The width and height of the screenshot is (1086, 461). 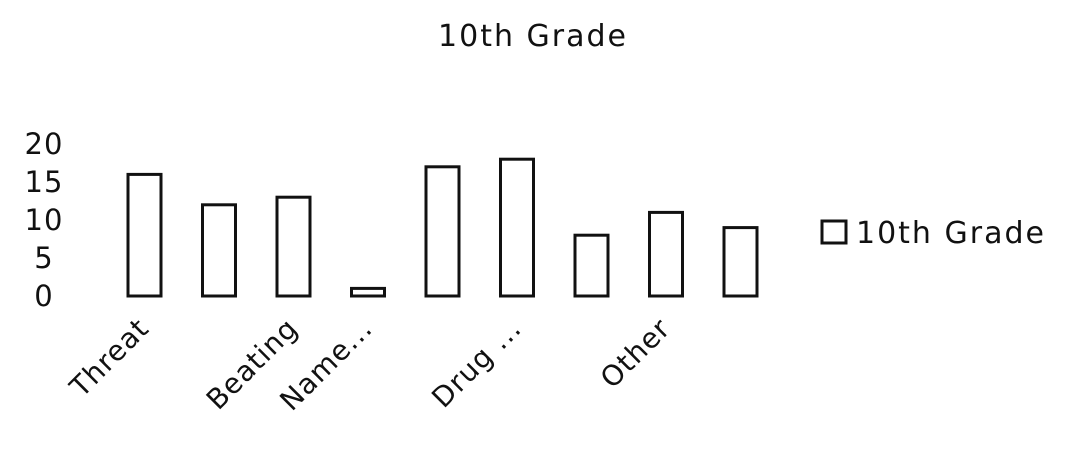 What do you see at coordinates (533, 36) in the screenshot?
I see `chart-title: 10th Grade` at bounding box center [533, 36].